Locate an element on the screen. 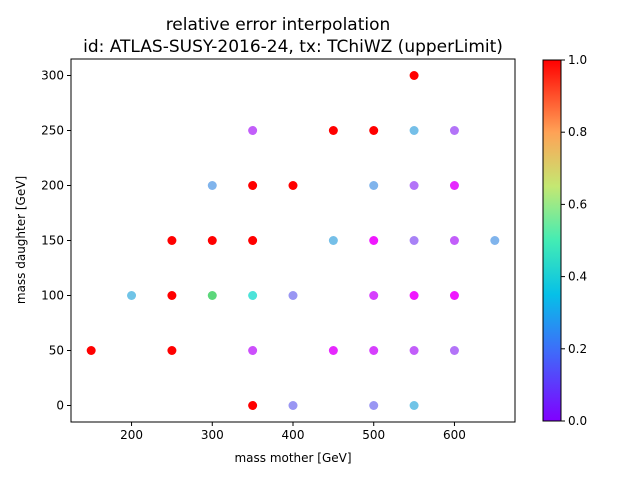 The height and width of the screenshot is (480, 640). x-tick-label: 300 is located at coordinates (212, 435).